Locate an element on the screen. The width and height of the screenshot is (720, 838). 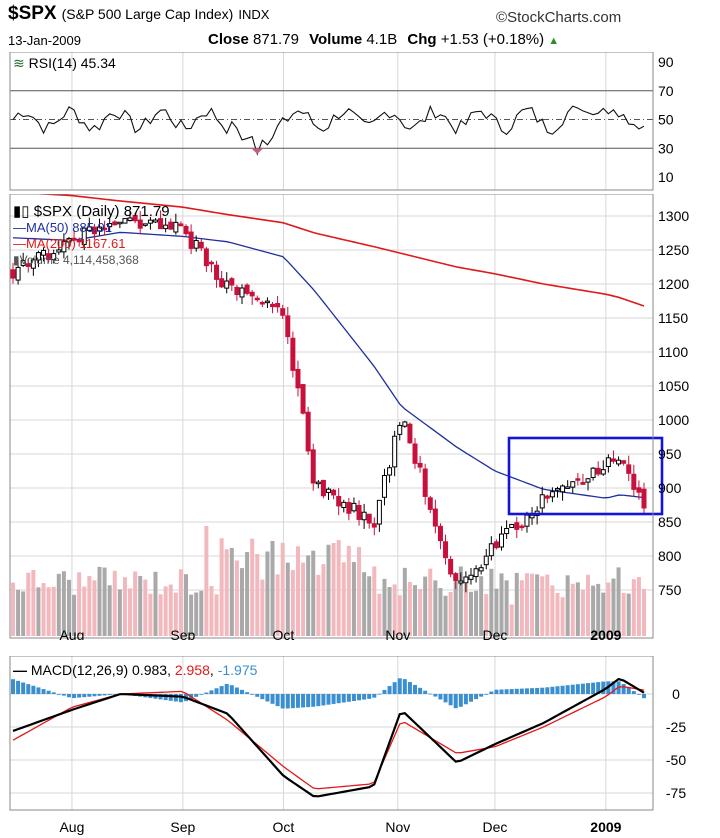
price-tick-900: 900 is located at coordinates (670, 488).